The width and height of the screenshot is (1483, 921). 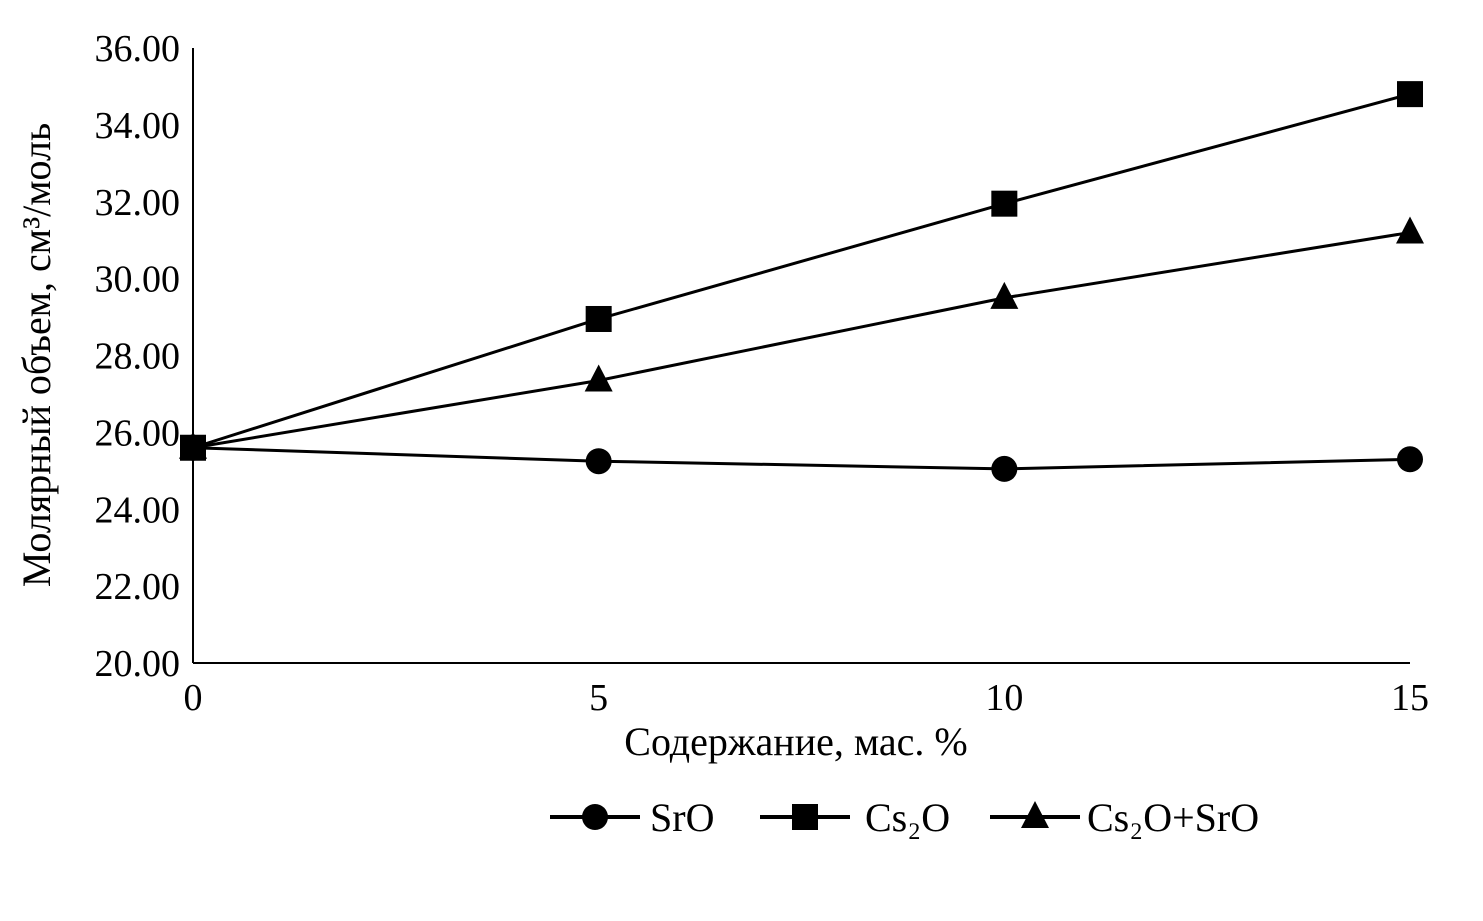 I want to click on x-tick-labels: 0 5 10 15, so click(x=807, y=698).